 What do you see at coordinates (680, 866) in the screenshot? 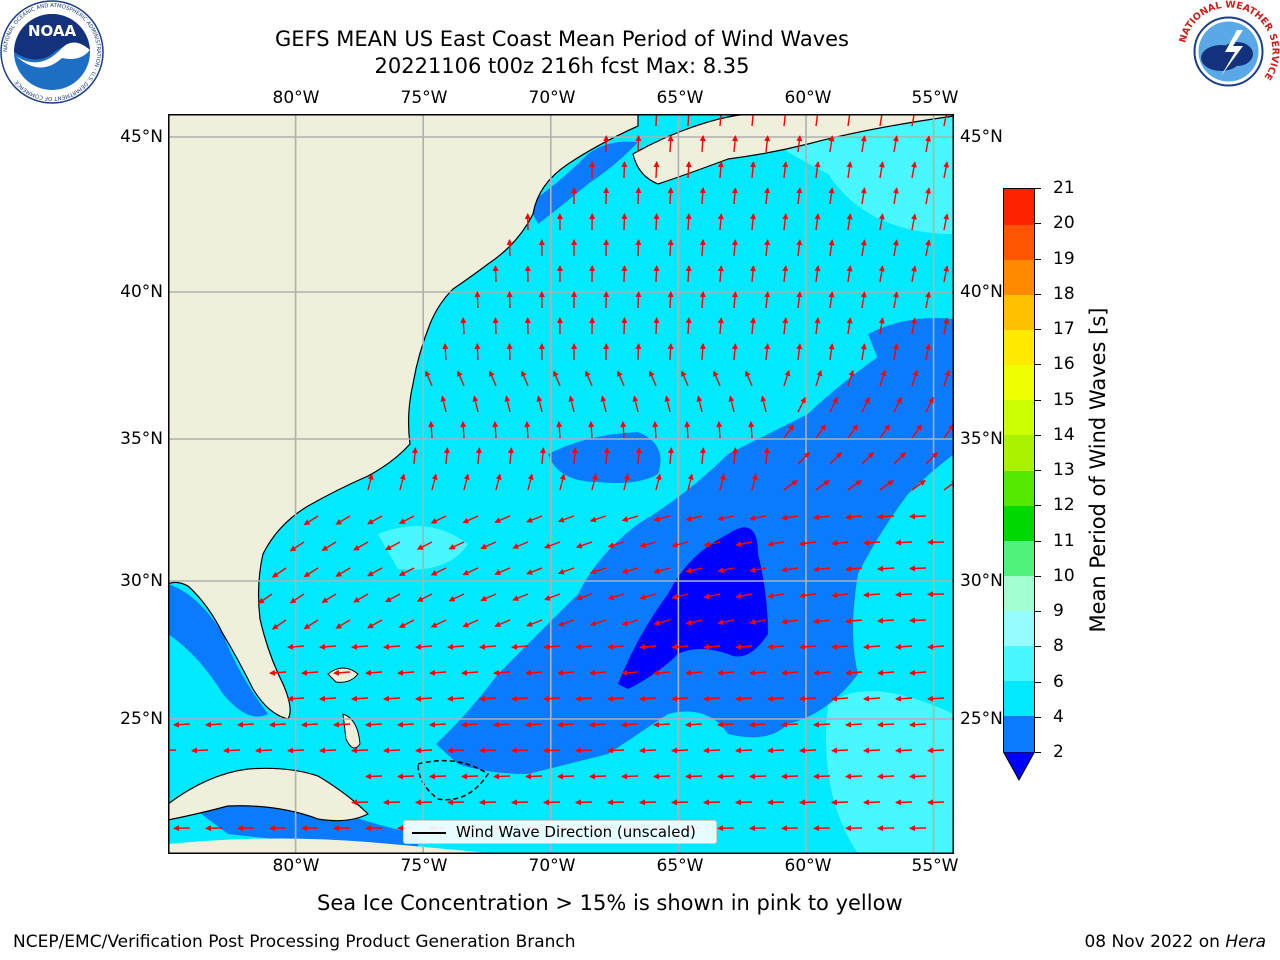
I see `lon-label-bottom: 65°W` at bounding box center [680, 866].